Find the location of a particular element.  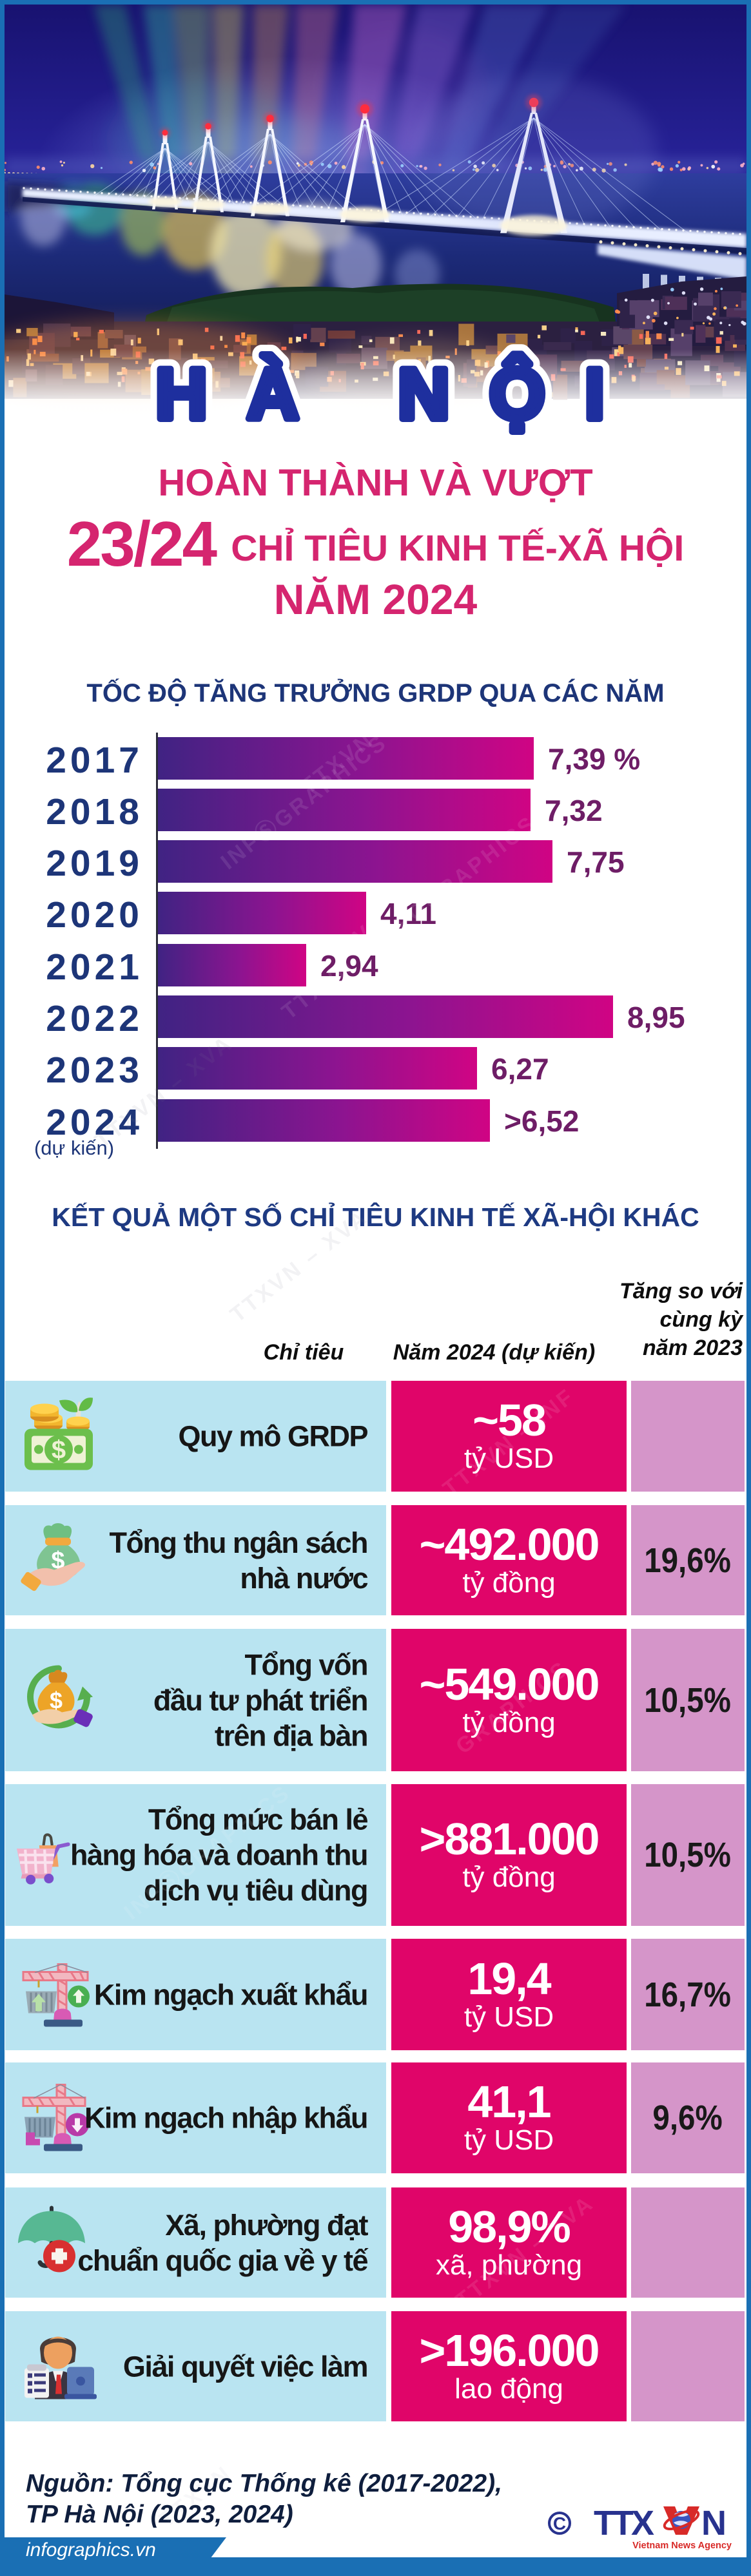

svg-text: HÀ NỘI is located at coordinates (399, 394).